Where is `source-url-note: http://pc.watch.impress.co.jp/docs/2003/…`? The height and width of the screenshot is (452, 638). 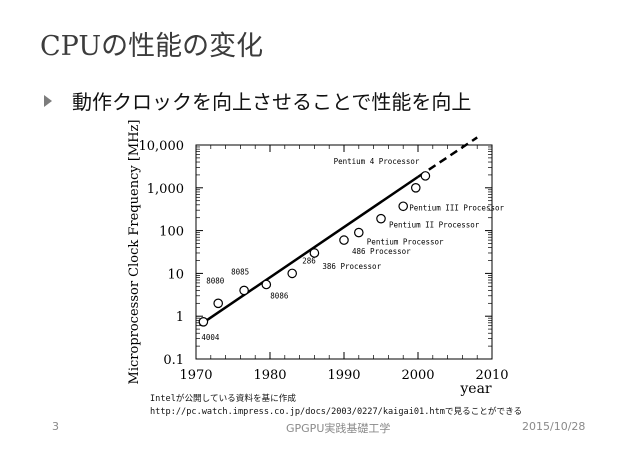 source-url-note: http://pc.watch.impress.co.jp/docs/2003/… is located at coordinates (336, 412).